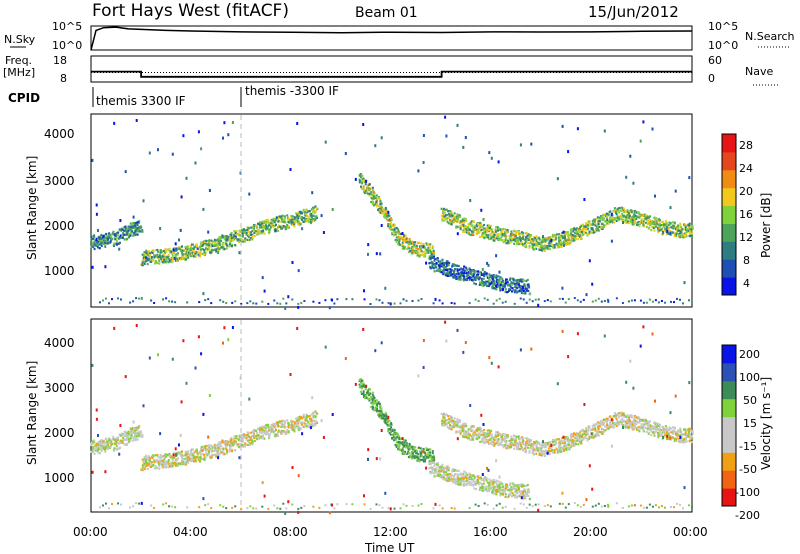  Describe the element at coordinates (556, 243) in the screenshot. I see `data-point-3-1905` at that location.